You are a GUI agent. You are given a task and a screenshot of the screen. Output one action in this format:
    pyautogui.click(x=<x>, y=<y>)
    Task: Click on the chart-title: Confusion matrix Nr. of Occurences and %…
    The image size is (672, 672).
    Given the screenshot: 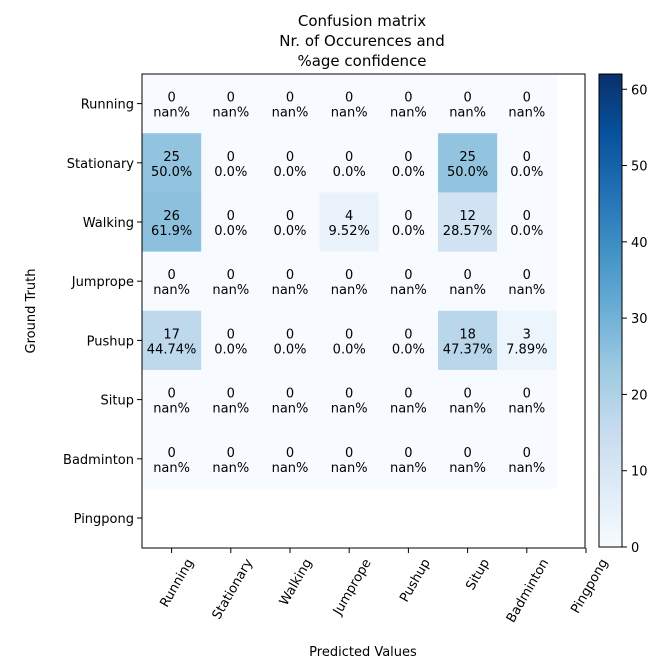 What is the action you would take?
    pyautogui.click(x=361, y=41)
    